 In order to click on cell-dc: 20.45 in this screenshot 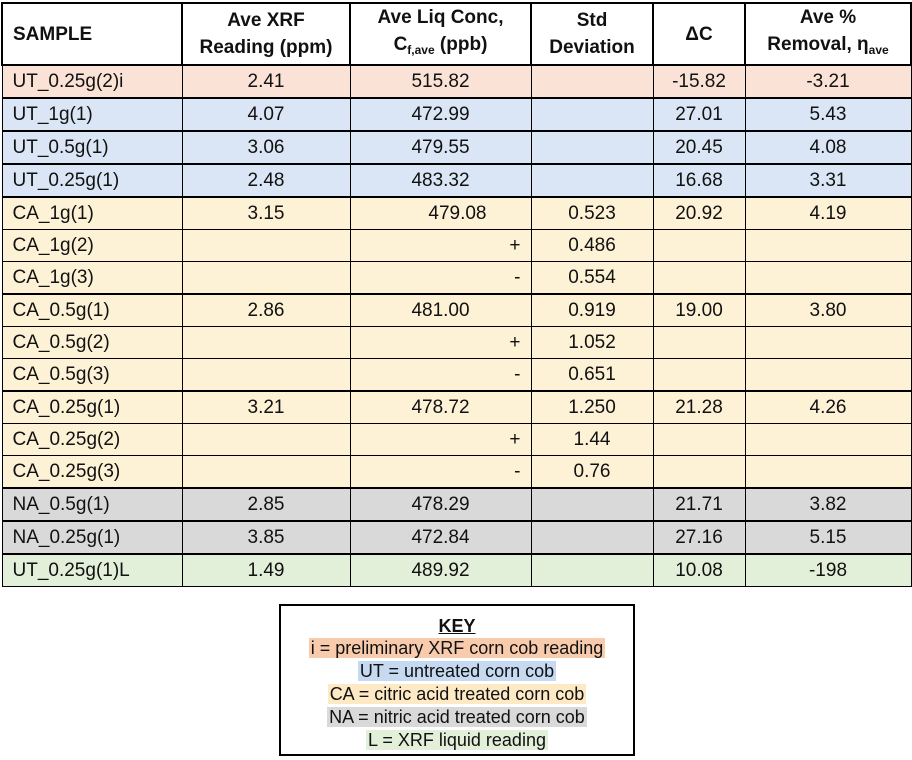, I will do `click(699, 147)`.